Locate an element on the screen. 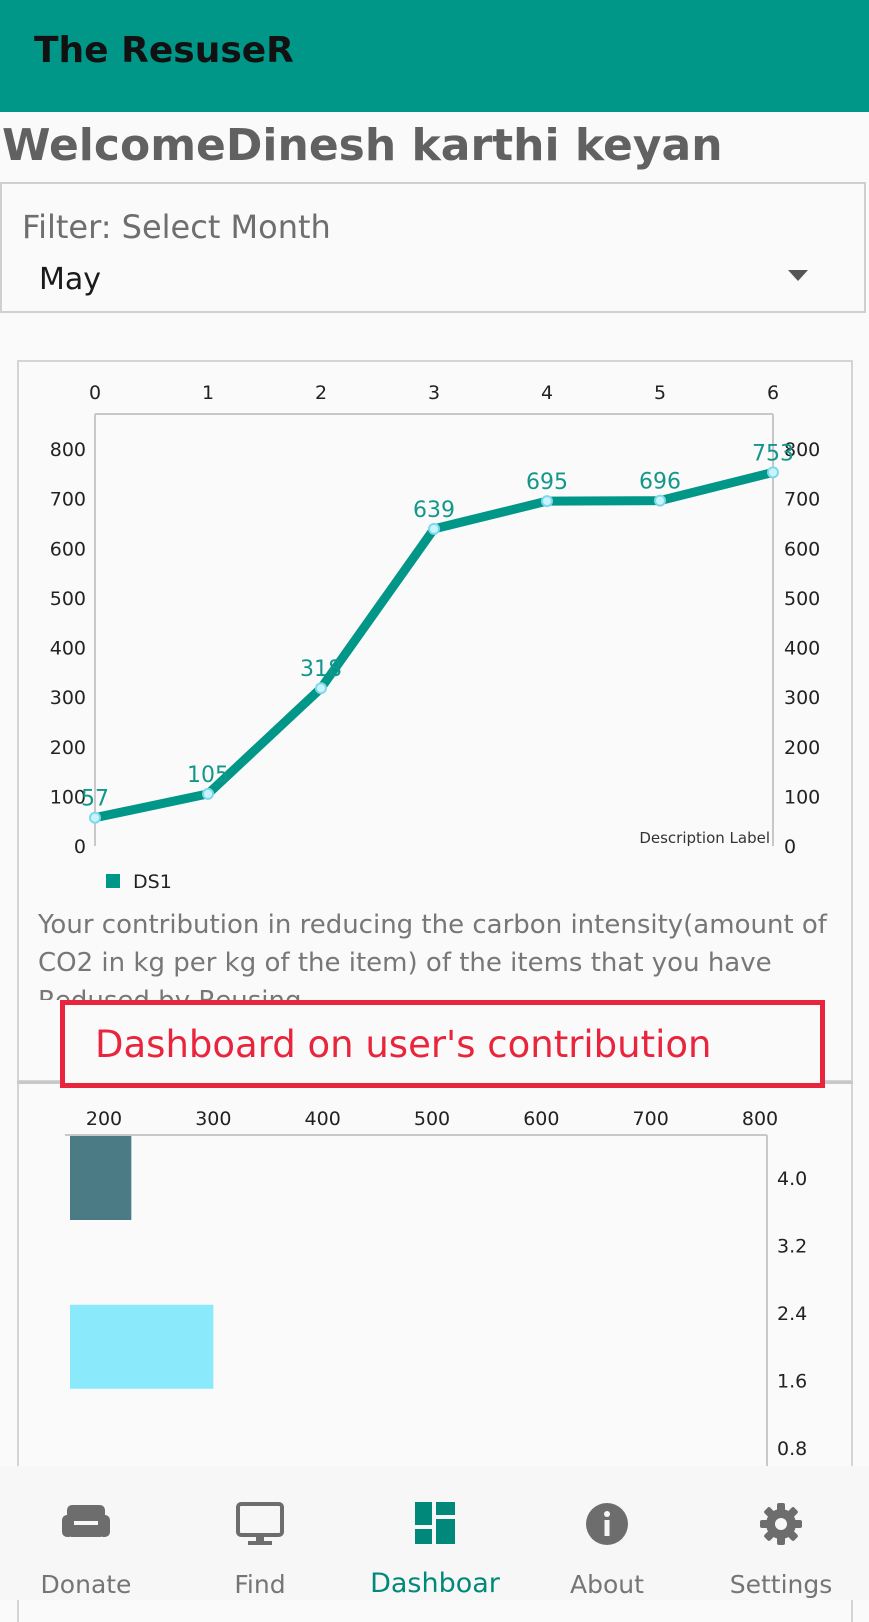 This screenshot has width=869, height=1622. y-tick-label-right: 800 is located at coordinates (802, 450).